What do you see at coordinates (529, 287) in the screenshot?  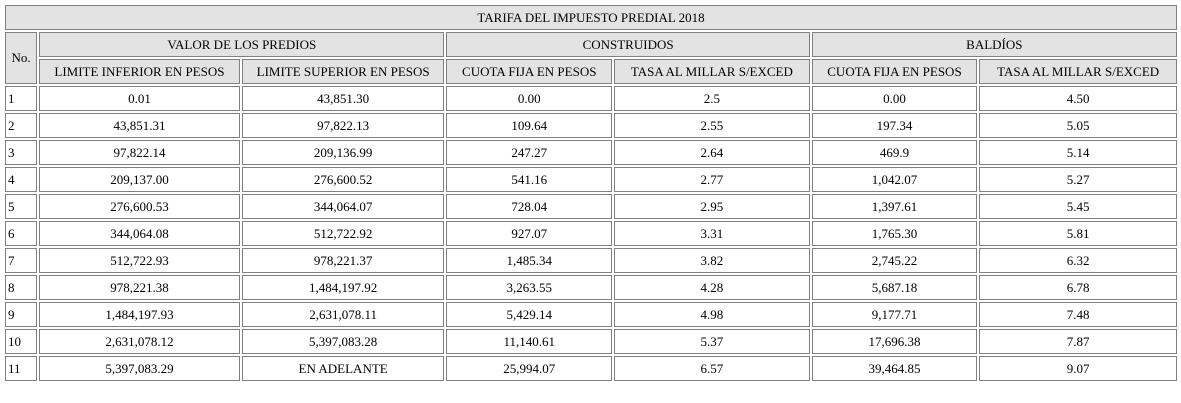 I see `table-cell: 3,263.55` at bounding box center [529, 287].